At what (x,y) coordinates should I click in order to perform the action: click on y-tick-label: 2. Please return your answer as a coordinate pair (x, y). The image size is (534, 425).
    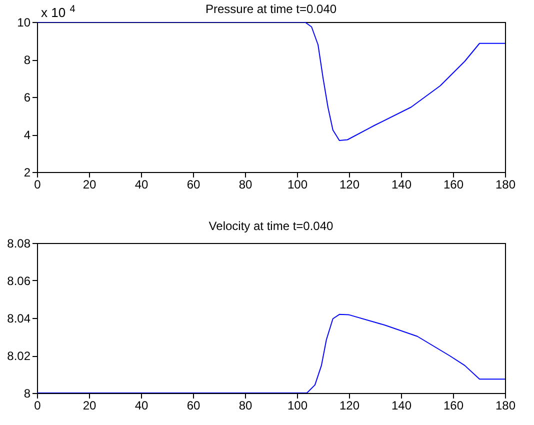
    Looking at the image, I should click on (27, 173).